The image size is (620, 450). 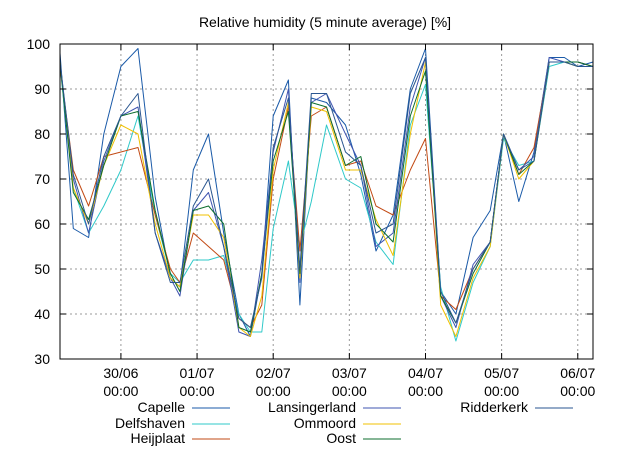 I want to click on y-tick-label: 30, so click(x=42, y=359).